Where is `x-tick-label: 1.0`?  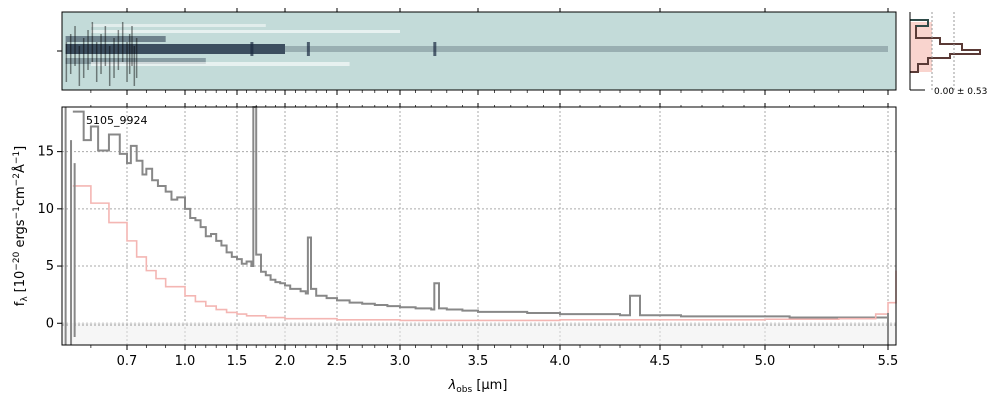 x-tick-label: 1.0 is located at coordinates (185, 361).